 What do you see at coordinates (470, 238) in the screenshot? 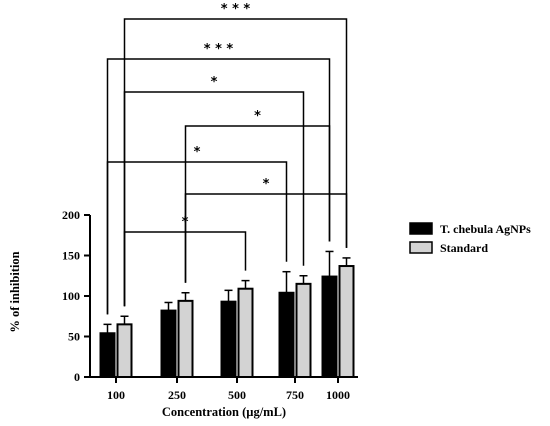
I see `legend: T. chebula AgNPs Standard` at bounding box center [470, 238].